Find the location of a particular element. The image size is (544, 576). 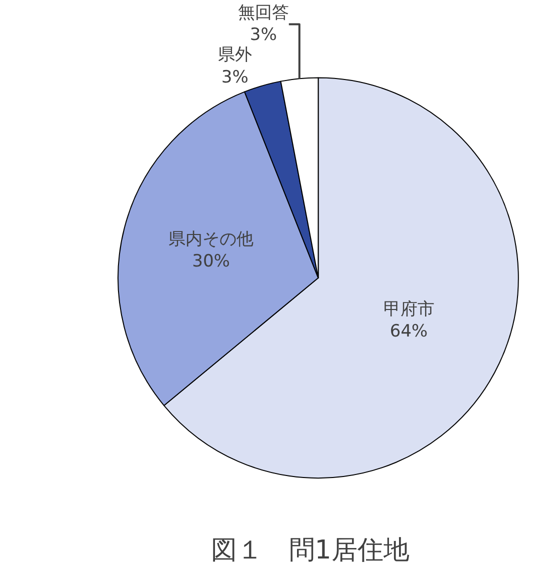

data-label: 30% is located at coordinates (211, 261).